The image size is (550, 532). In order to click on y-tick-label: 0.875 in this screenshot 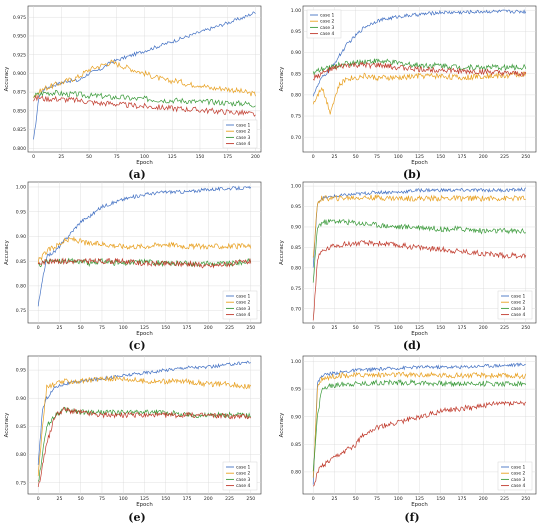, I will do `click(19, 93)`.